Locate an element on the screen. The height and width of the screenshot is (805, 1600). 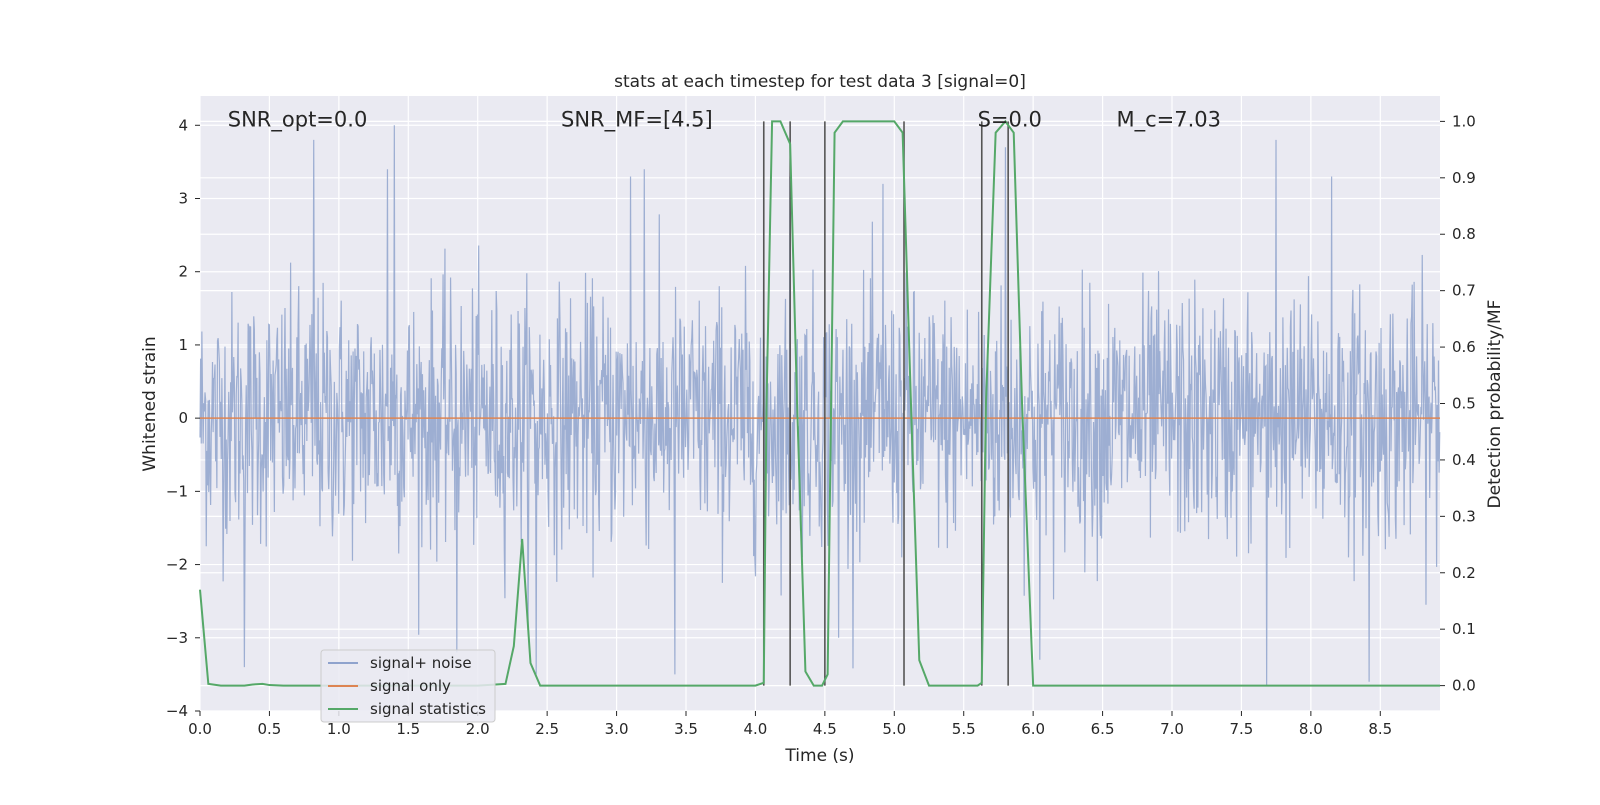
annotation-2: S=0.0 is located at coordinates (1010, 119).